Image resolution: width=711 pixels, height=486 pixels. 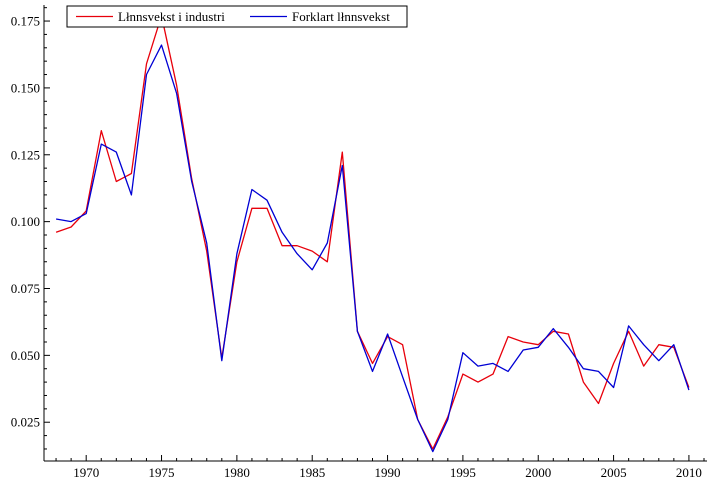 I want to click on x-tick-label: 2010, so click(x=689, y=472).